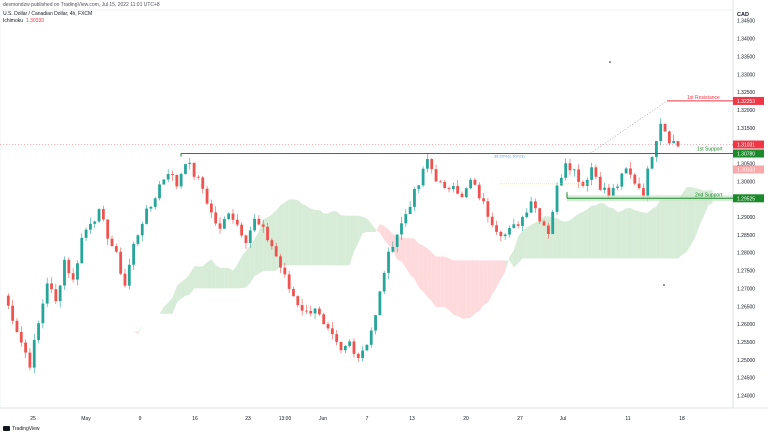 This screenshot has width=768, height=441. What do you see at coordinates (682, 419) in the screenshot?
I see `time-tick-label: 18` at bounding box center [682, 419].